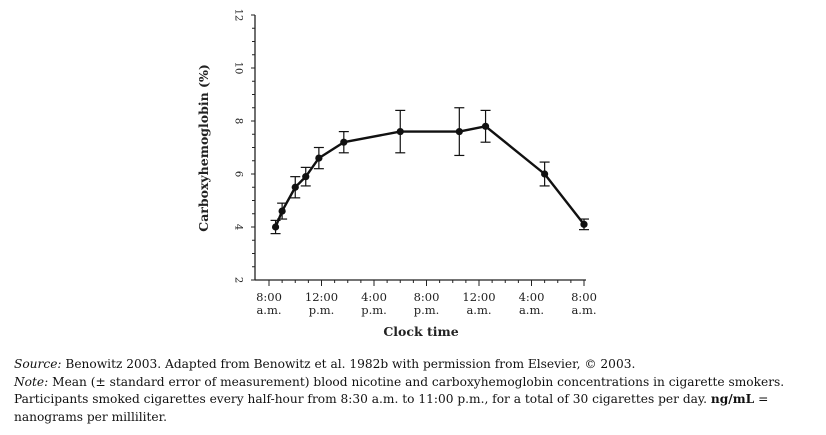 The image size is (826, 435). I want to click on y-axis-label: Carboxyhemoglobin (%), so click(203, 148).